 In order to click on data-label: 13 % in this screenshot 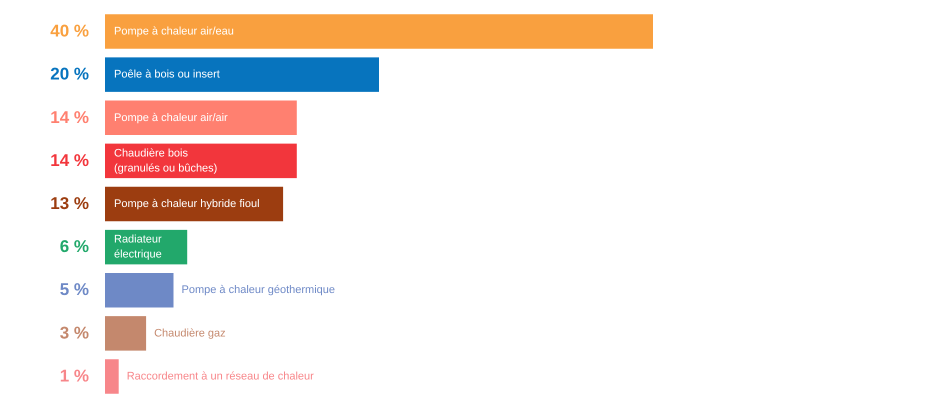, I will do `click(69, 203)`.